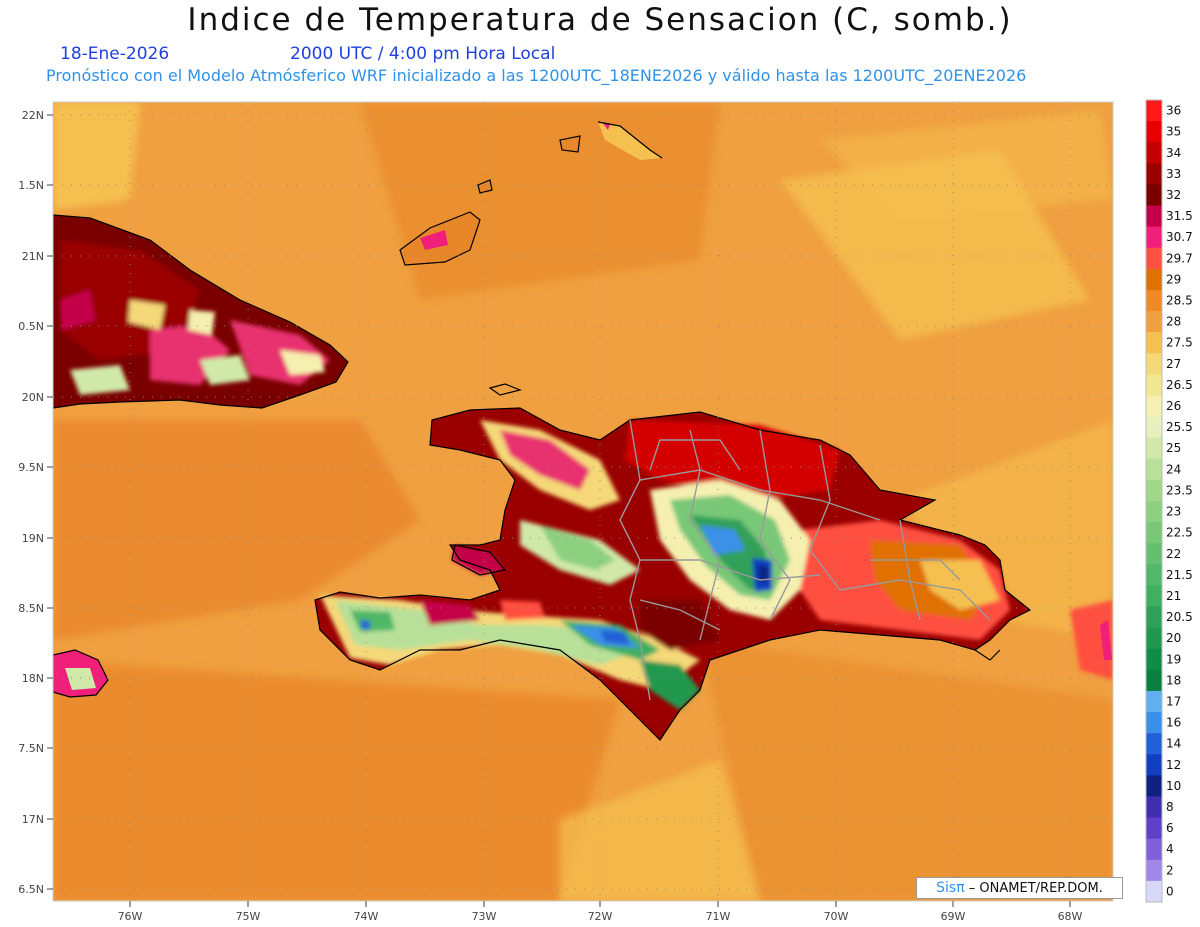 The height and width of the screenshot is (927, 1200). I want to click on credit-box: Sisπ – ONAMET/REP.DOM., so click(1019, 888).